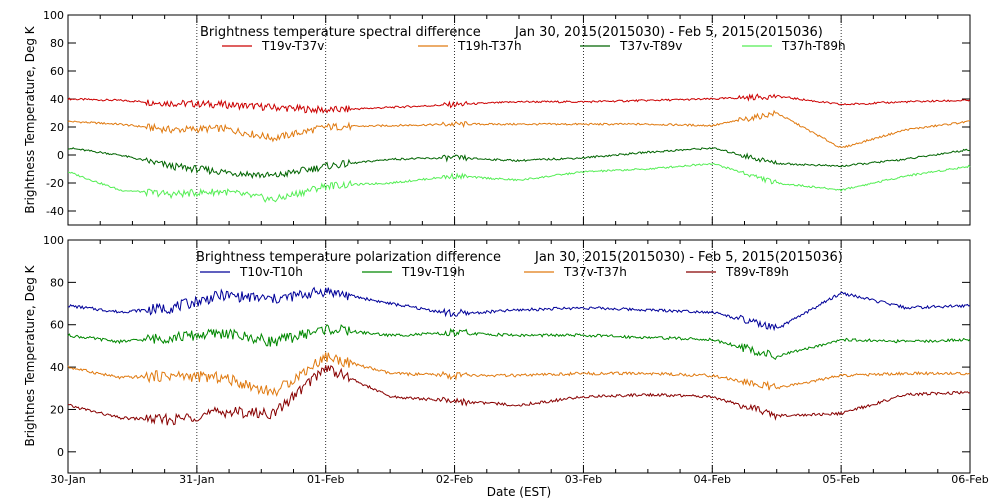 The image size is (1000, 500). I want to click on y-tick-label: -40, so click(55, 211).